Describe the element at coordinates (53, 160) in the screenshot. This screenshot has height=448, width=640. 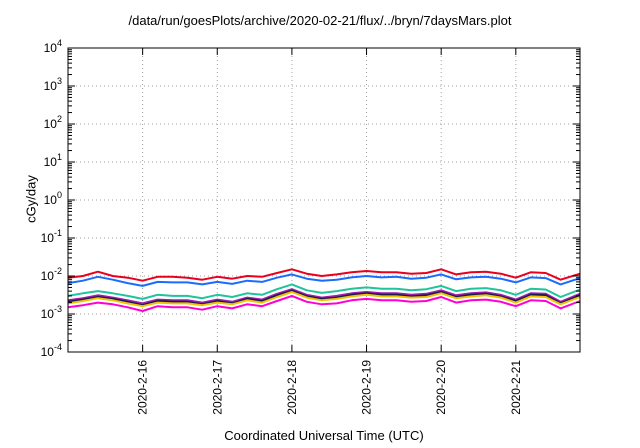
I see `y-tick-label: 10¹` at that location.